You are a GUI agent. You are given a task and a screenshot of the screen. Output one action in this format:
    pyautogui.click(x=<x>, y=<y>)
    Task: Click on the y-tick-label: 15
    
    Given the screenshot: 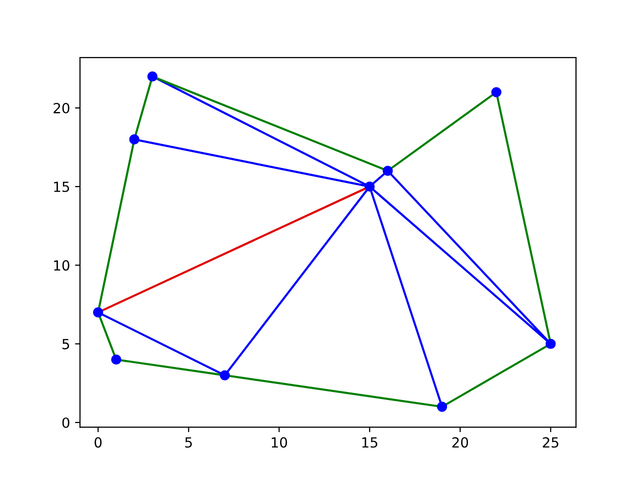 What is the action you would take?
    pyautogui.click(x=62, y=187)
    